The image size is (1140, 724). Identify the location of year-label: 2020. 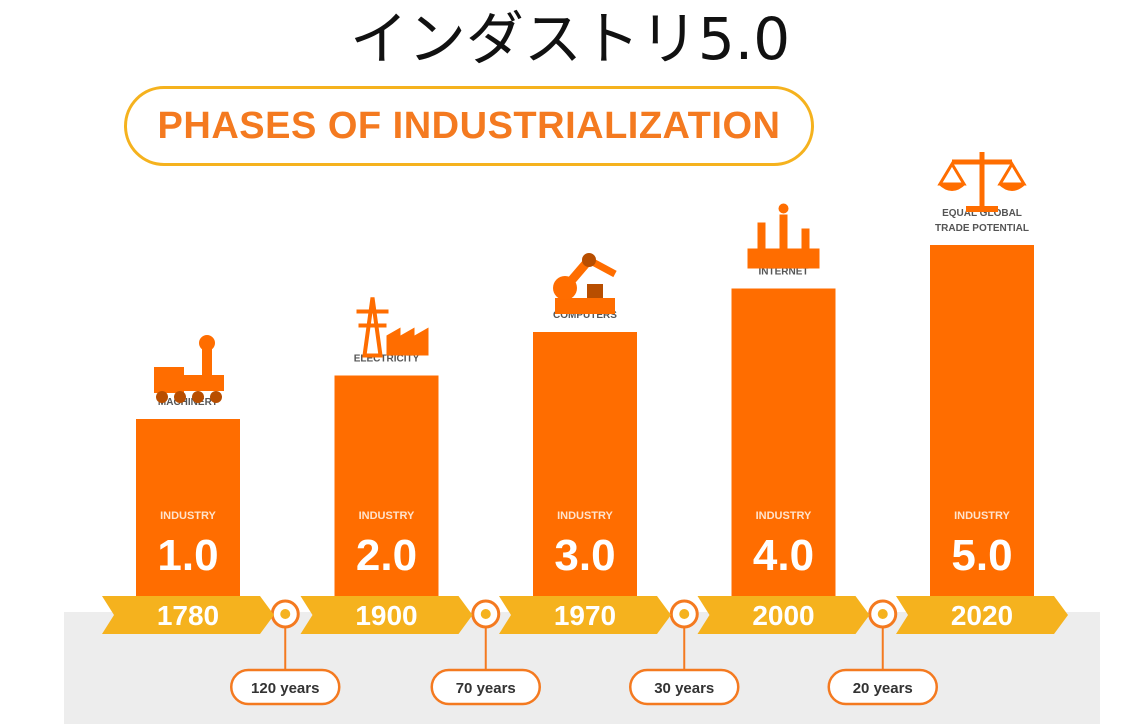
(982, 615).